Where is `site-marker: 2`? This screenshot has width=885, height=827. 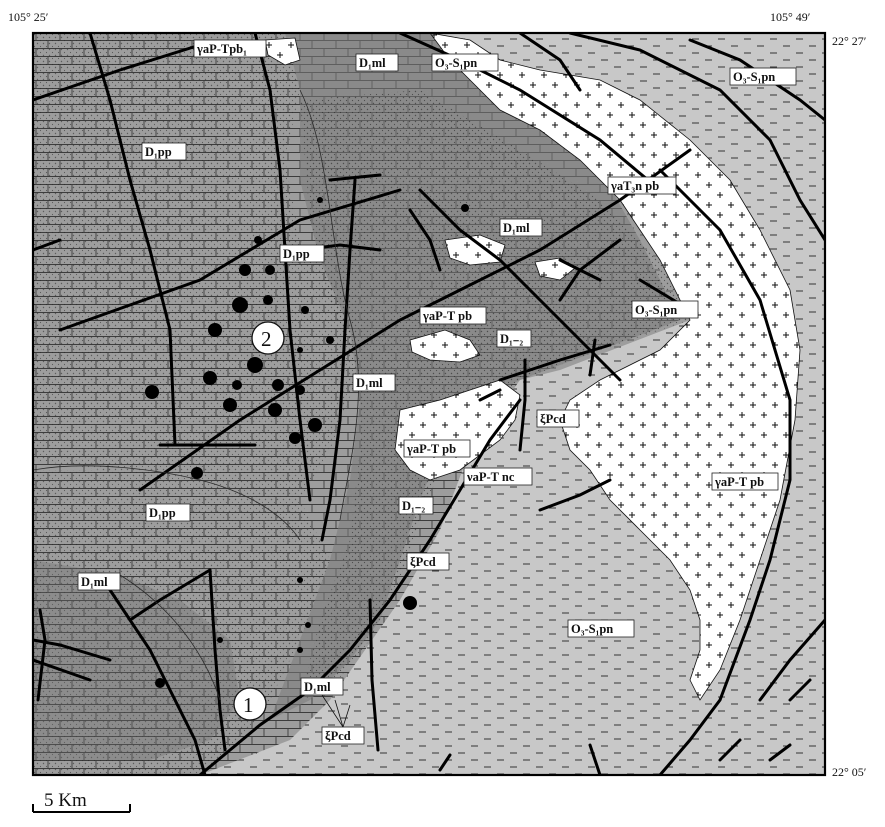 site-marker: 2 is located at coordinates (268, 338).